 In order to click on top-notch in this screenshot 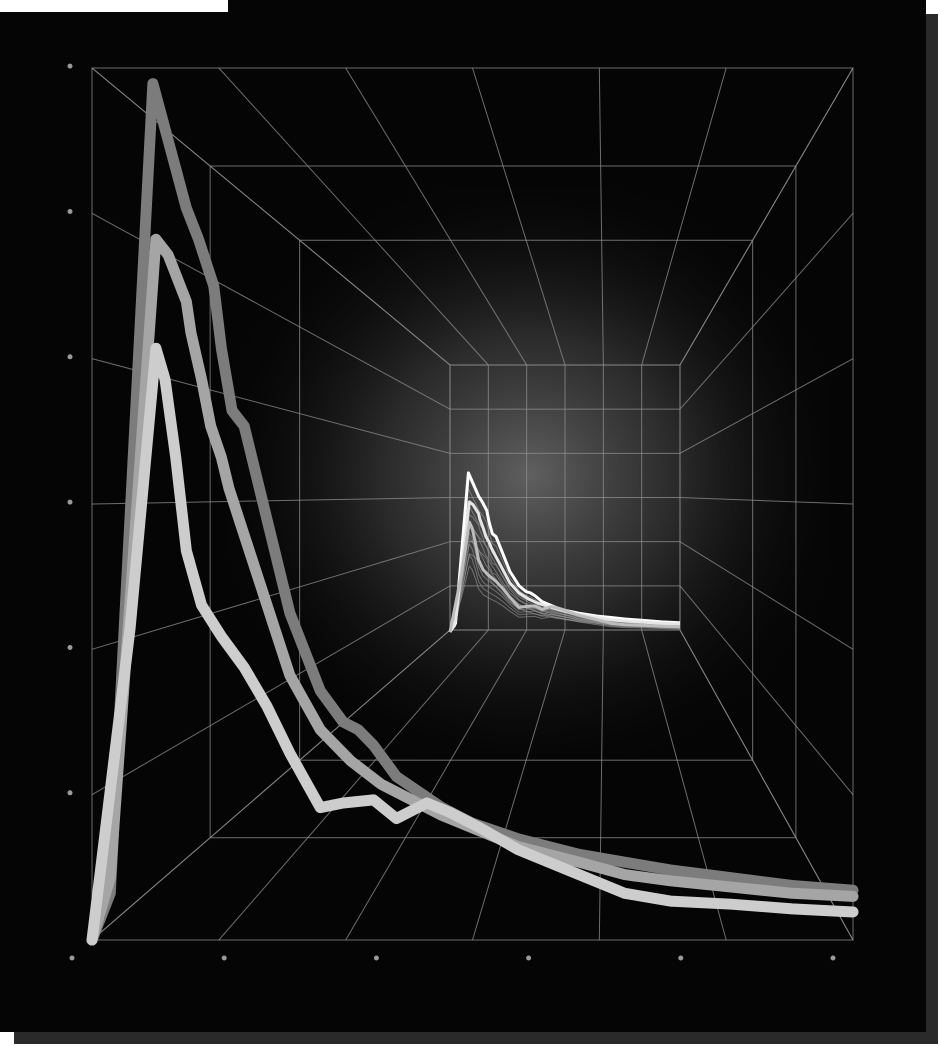, I will do `click(114, 6)`.